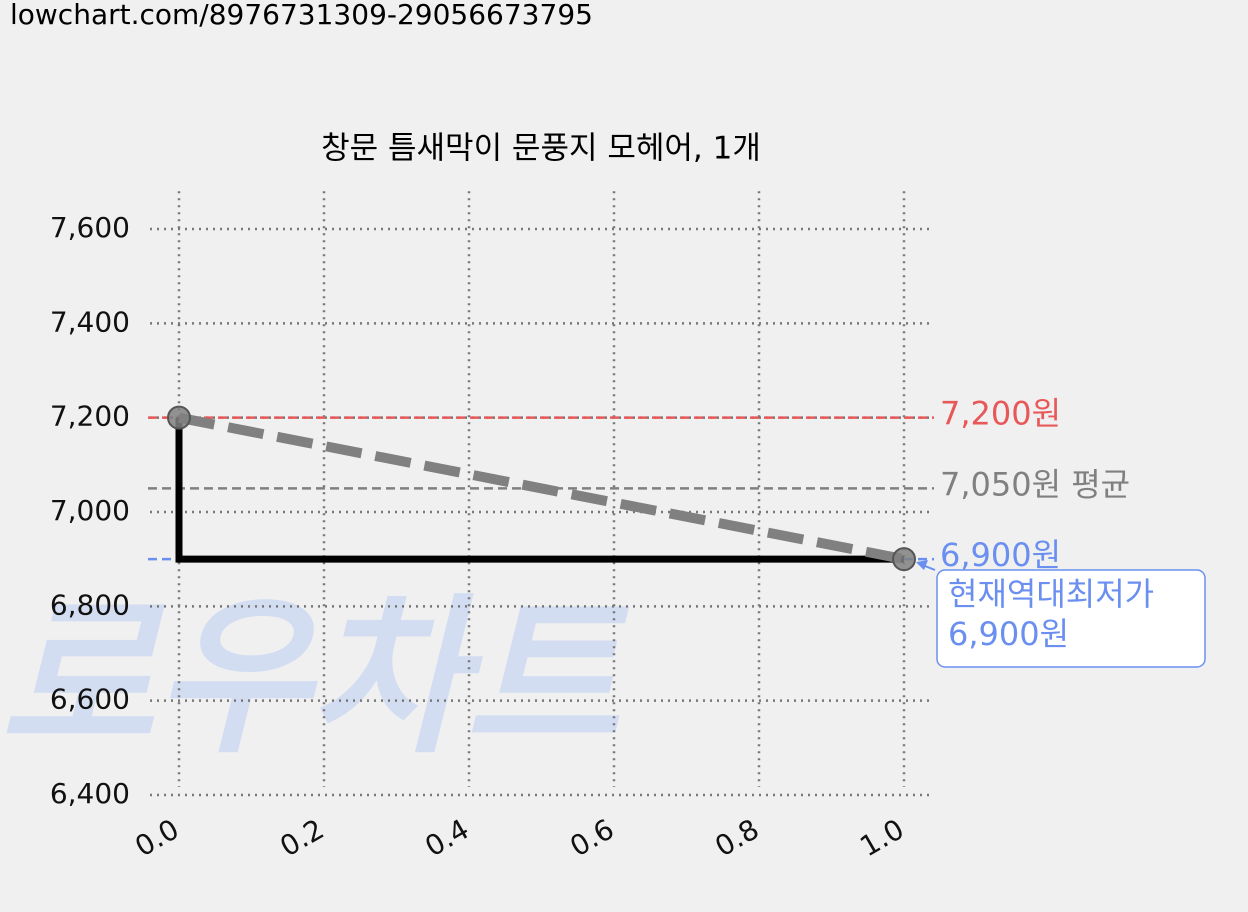 The height and width of the screenshot is (912, 1248). What do you see at coordinates (446, 837) in the screenshot?
I see `x-tick-label: 0.4` at bounding box center [446, 837].